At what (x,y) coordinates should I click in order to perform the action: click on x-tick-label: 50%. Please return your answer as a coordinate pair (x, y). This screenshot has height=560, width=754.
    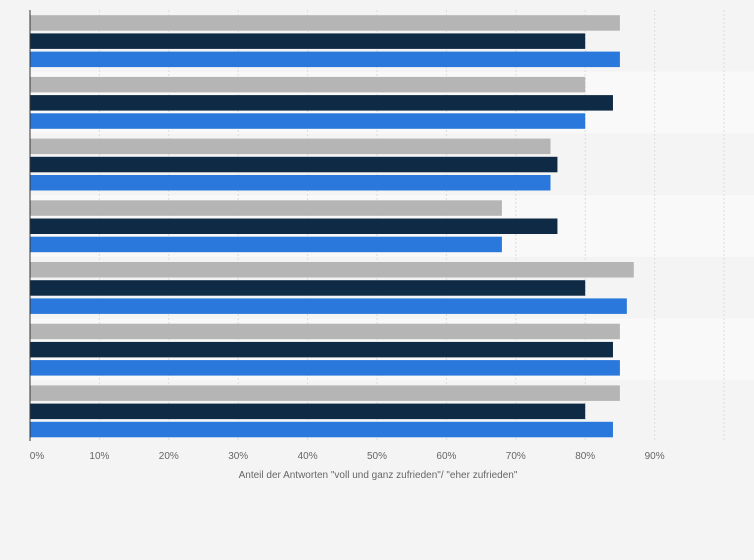
    Looking at the image, I should click on (377, 456).